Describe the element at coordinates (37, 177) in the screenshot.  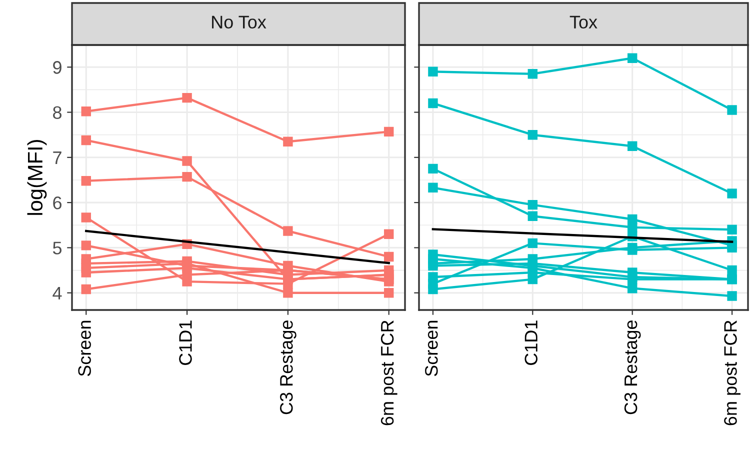
I see `y-axis-title: log(MFI)` at that location.